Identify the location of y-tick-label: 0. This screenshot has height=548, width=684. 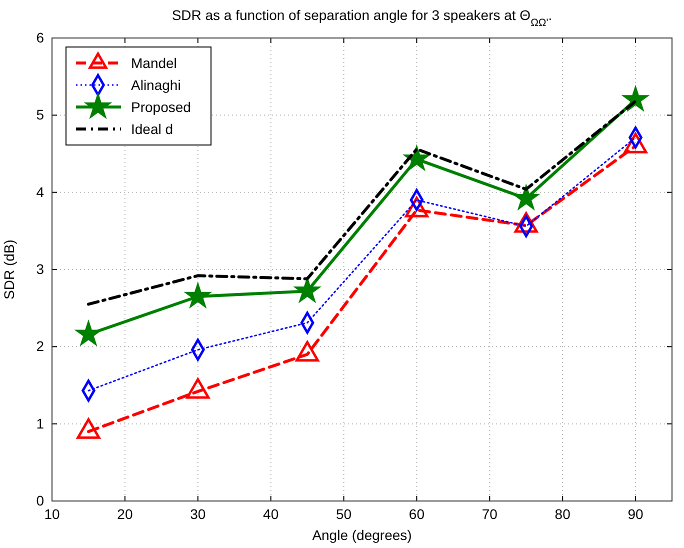
(40, 500).